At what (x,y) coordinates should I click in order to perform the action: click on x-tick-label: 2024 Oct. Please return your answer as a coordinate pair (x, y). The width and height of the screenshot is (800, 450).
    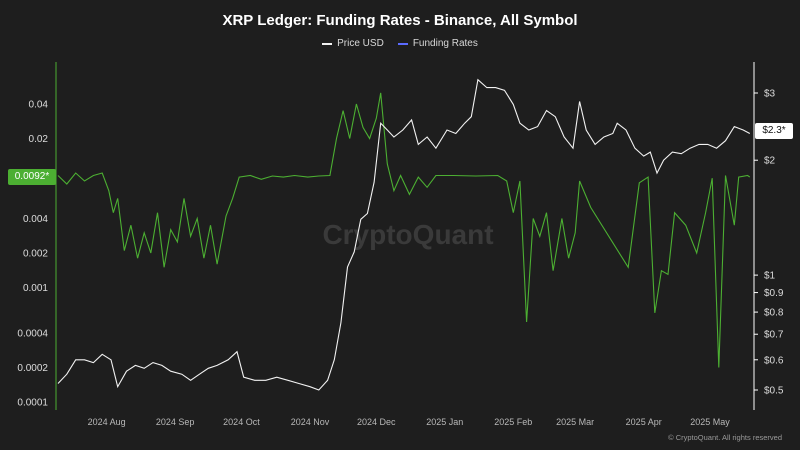
    Looking at the image, I should click on (241, 422).